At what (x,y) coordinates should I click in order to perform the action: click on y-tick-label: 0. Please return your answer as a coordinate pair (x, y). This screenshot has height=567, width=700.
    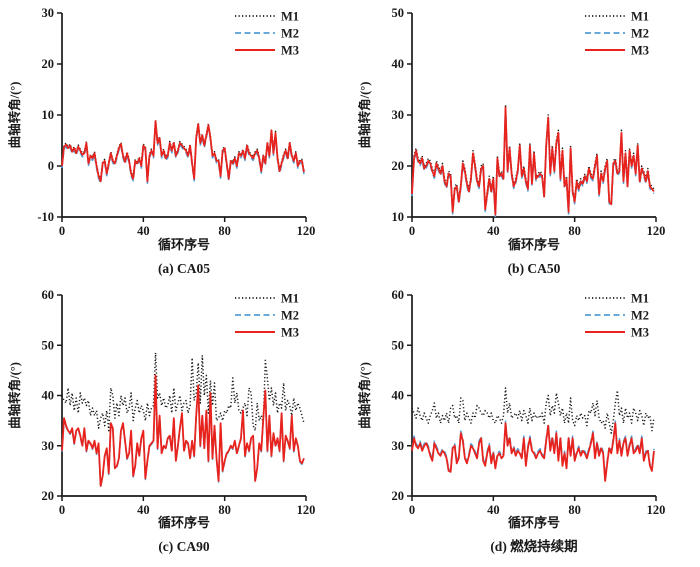
    Looking at the image, I should click on (51, 166).